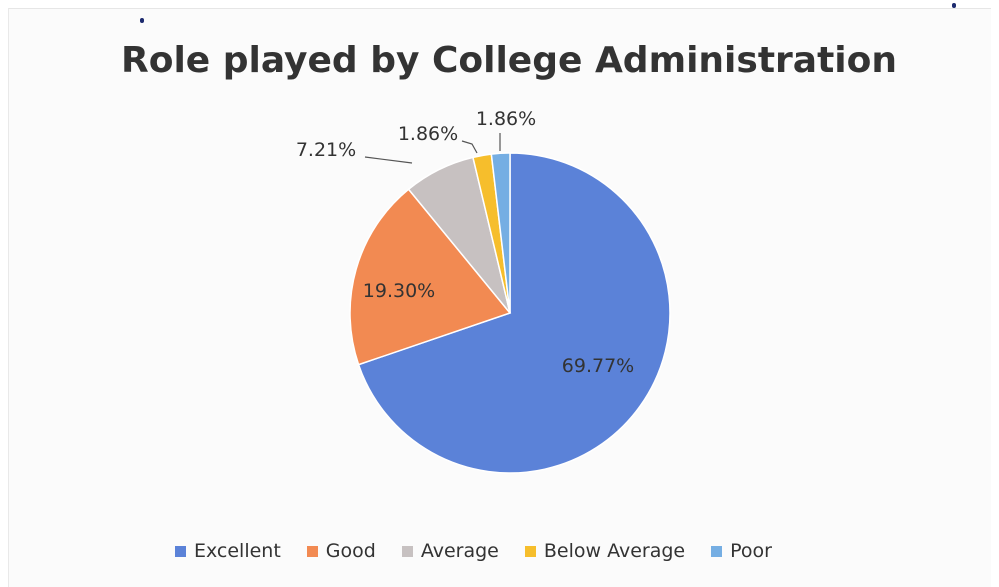 The height and width of the screenshot is (587, 999). I want to click on legend-label: Excellent, so click(237, 551).